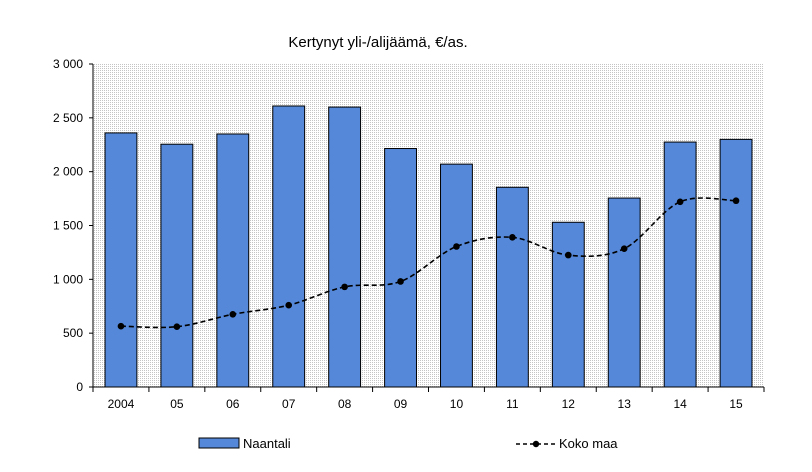 This screenshot has height=472, width=812. I want to click on y-tick-label: 2 000, so click(68, 172).